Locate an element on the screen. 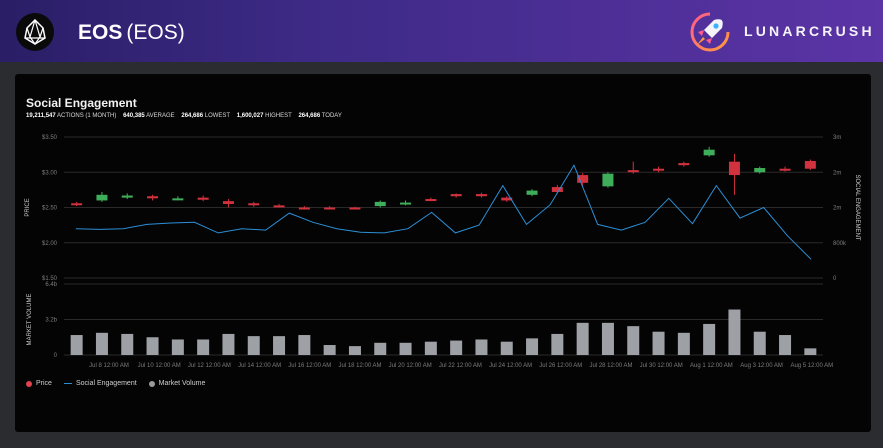 This screenshot has height=448, width=883. social-tick-label: 0 is located at coordinates (835, 279).